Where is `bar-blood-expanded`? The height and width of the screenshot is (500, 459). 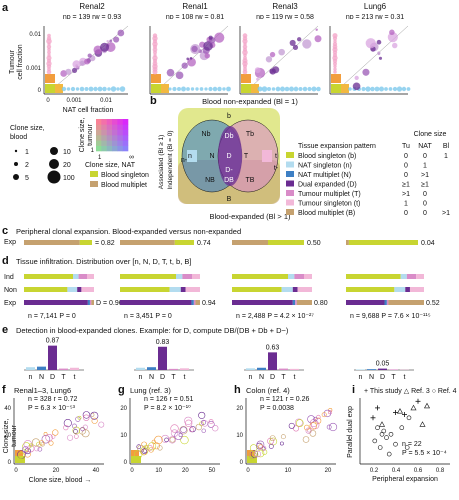
bar-blood-expanded is located at coordinates (52, 242).